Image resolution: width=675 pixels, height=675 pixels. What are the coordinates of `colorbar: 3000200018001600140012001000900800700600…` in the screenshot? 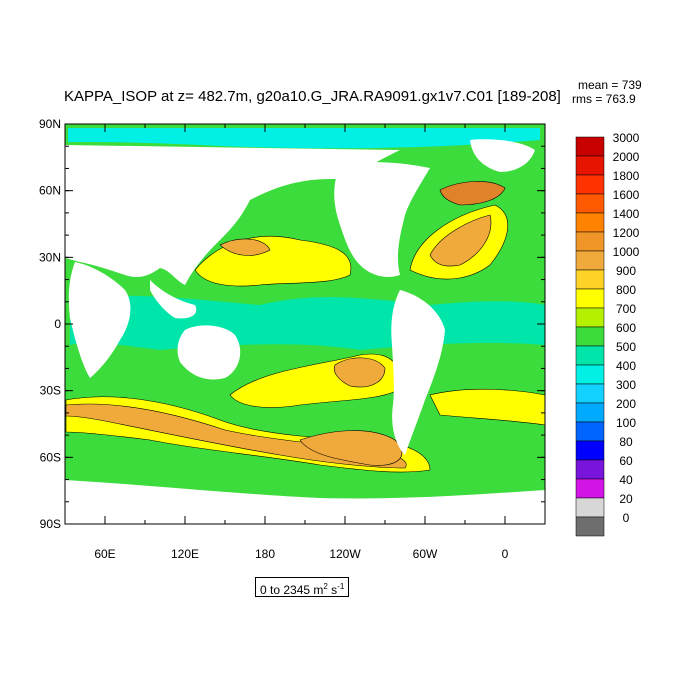 It's located at (607, 334).